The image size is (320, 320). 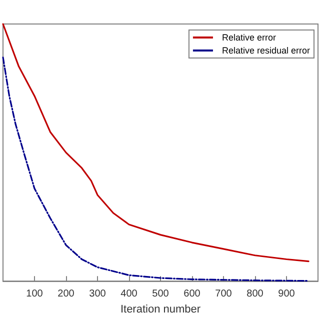 I want to click on x-tick-label: 200, so click(x=66, y=294).